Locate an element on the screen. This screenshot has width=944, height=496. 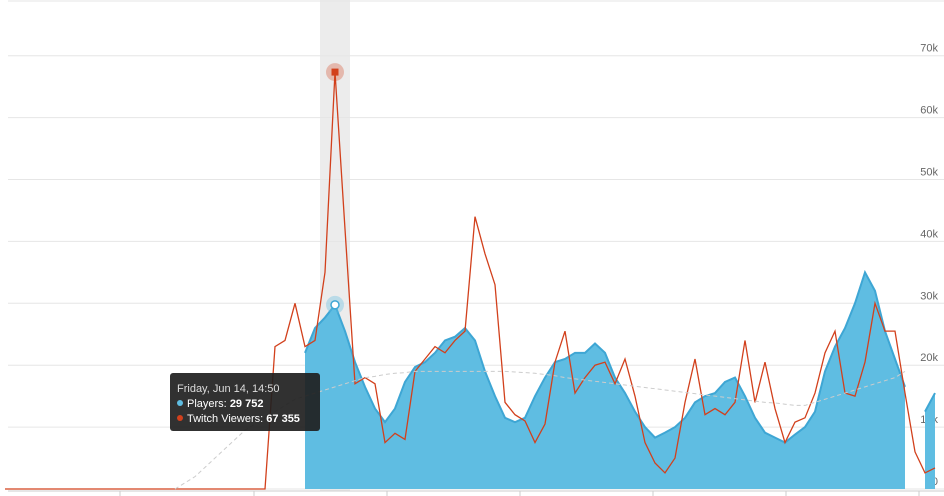
y-tick-label: 30k is located at coordinates (929, 296).